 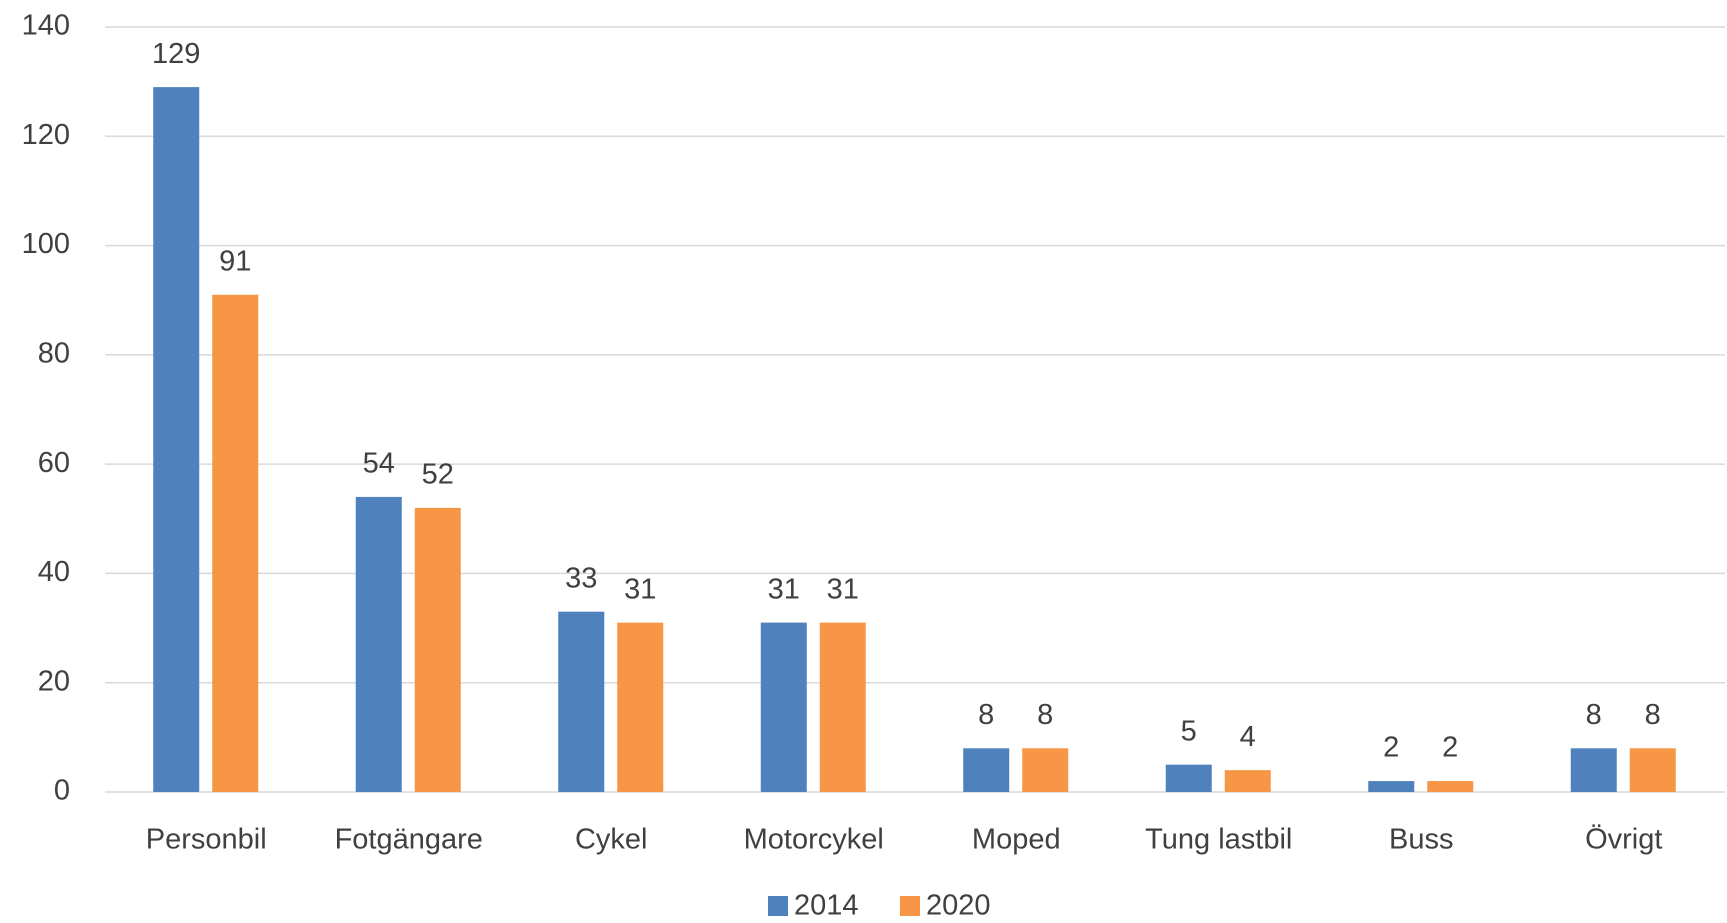 I want to click on y-tick-label: 0, so click(x=62, y=791).